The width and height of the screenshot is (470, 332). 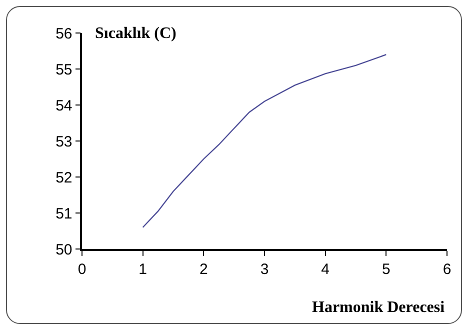 What do you see at coordinates (64, 105) in the screenshot?
I see `y-tick-label: 54` at bounding box center [64, 105].